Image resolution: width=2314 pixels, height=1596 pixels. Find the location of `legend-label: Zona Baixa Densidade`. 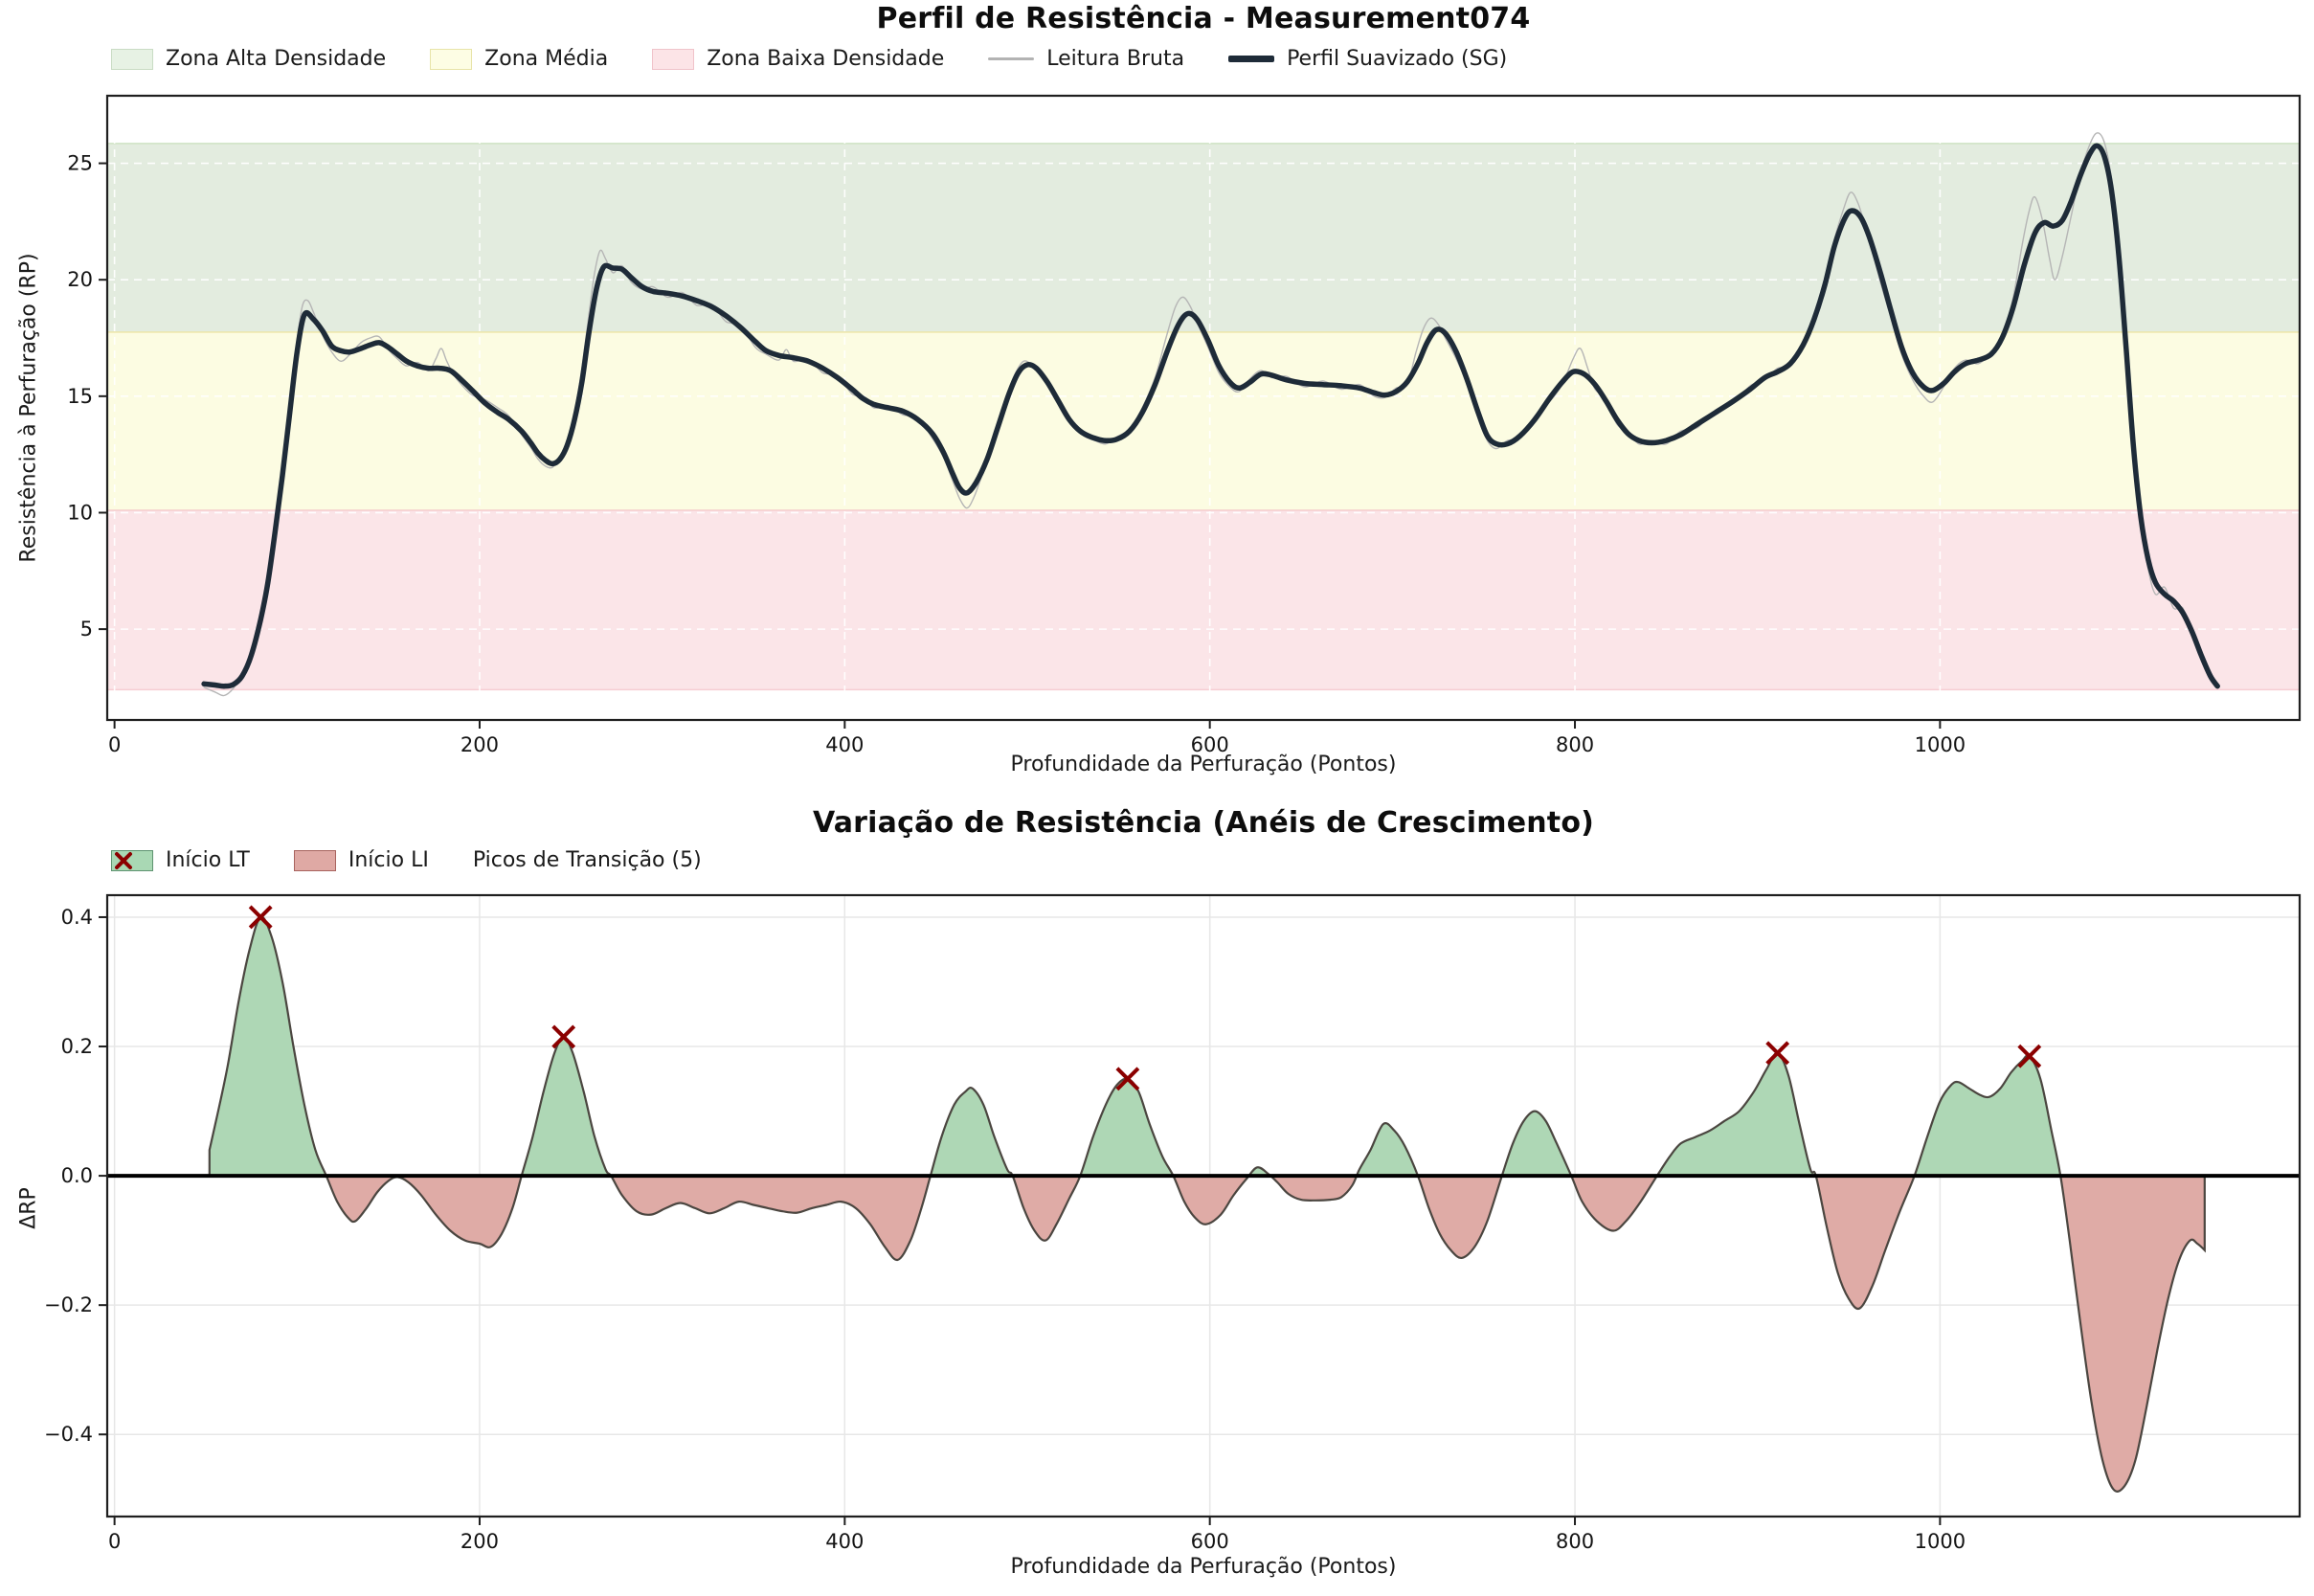

legend-label: Zona Baixa Densidade is located at coordinates (826, 59).